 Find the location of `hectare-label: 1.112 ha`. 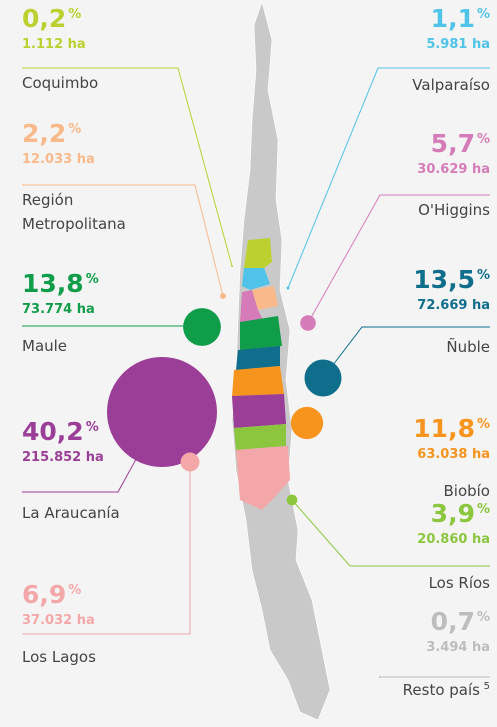

hectare-label: 1.112 ha is located at coordinates (54, 44).